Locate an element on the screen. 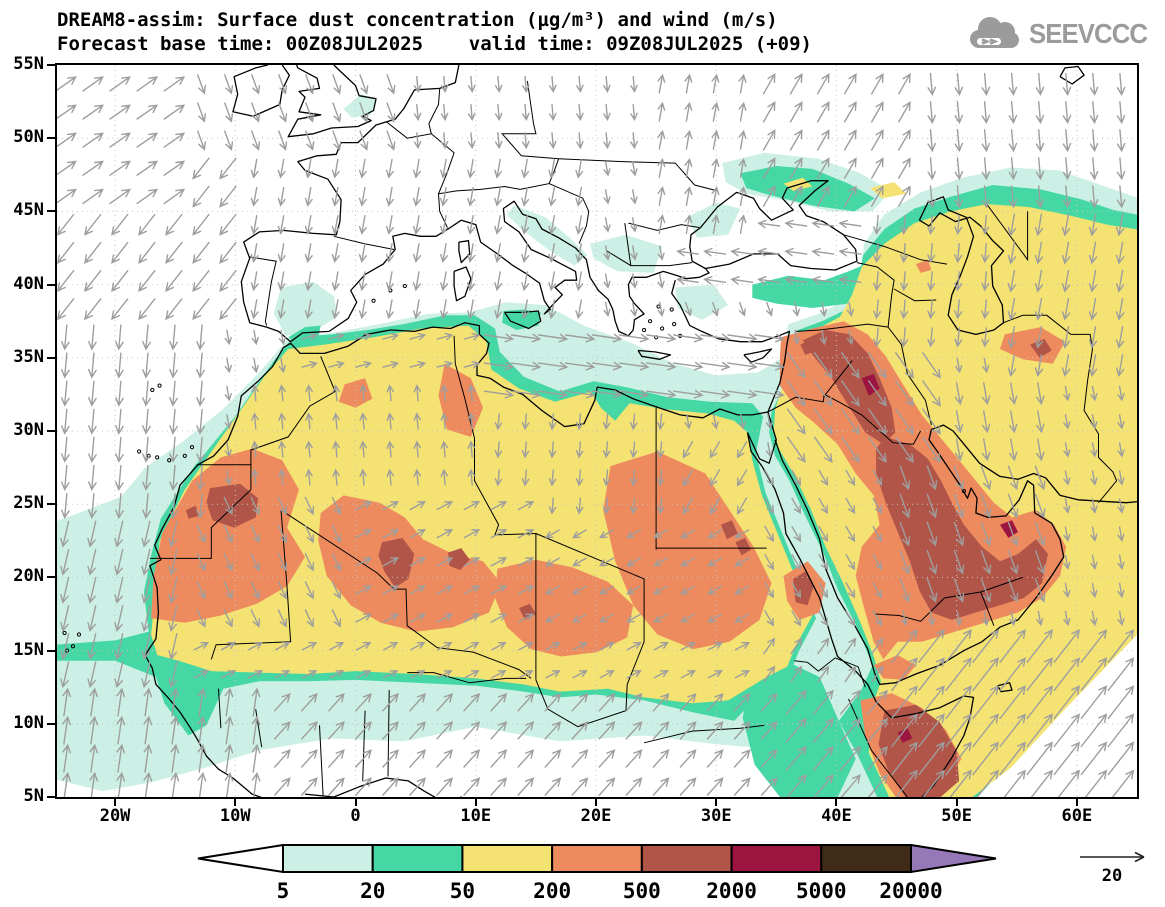 The width and height of the screenshot is (1165, 907). coastline-corsica is located at coordinates (464, 252).